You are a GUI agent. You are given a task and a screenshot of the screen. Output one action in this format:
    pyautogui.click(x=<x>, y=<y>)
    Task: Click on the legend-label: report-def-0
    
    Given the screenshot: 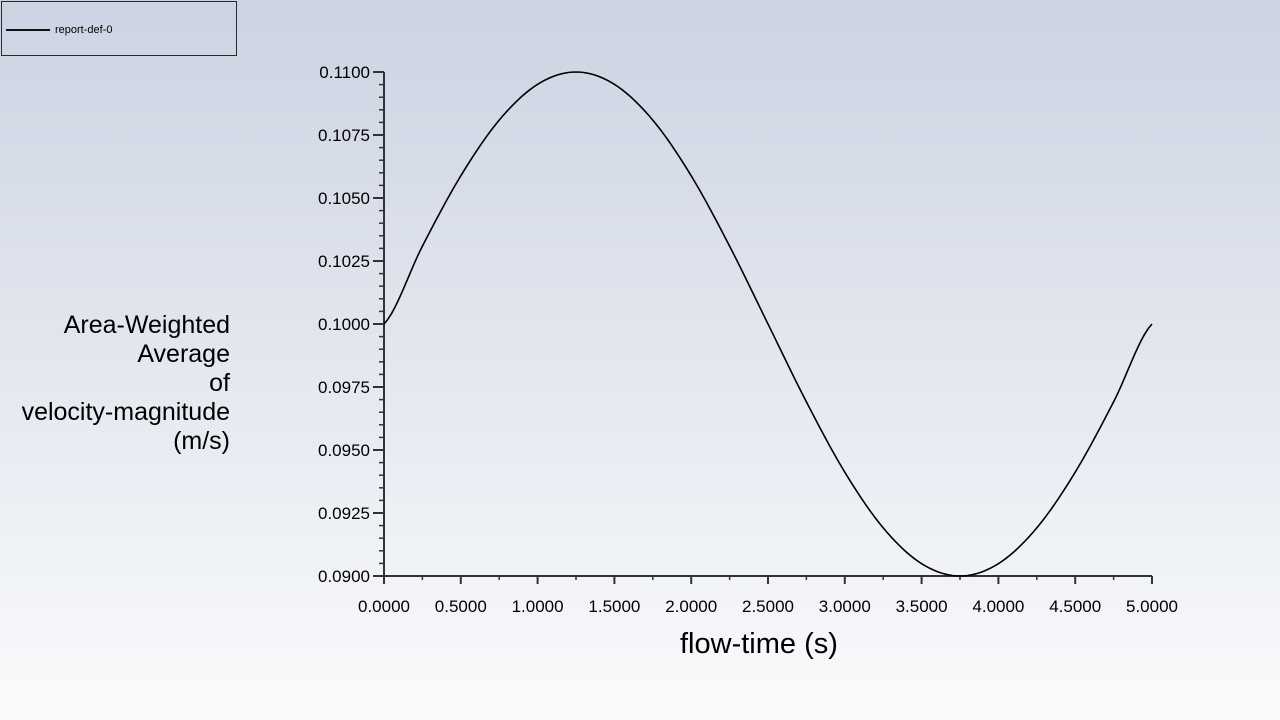 What is the action you would take?
    pyautogui.click(x=84, y=30)
    